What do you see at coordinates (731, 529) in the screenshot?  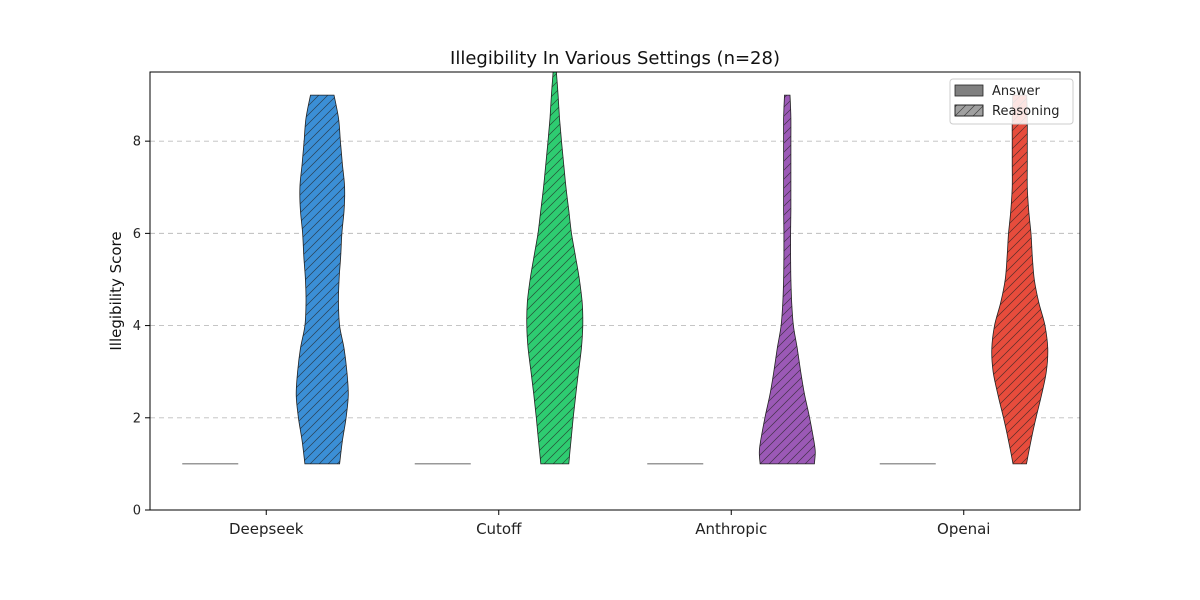 I see `x-tick-label: Anthropic` at bounding box center [731, 529].